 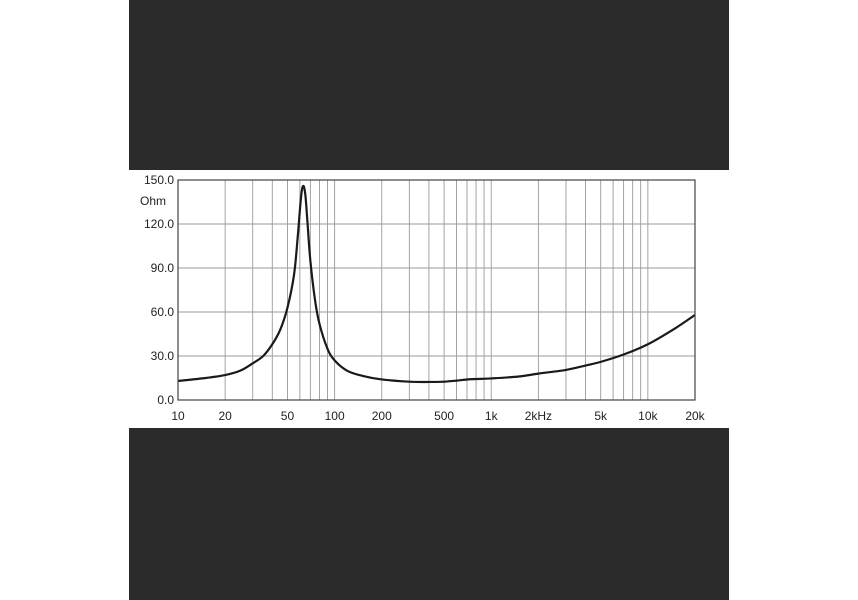 What do you see at coordinates (335, 416) in the screenshot?
I see `x-tick-label: 100` at bounding box center [335, 416].